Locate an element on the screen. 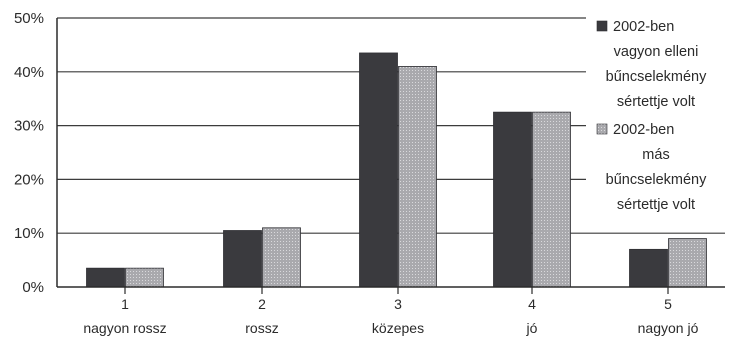 The height and width of the screenshot is (343, 731). x-tick-label-name: közepes is located at coordinates (398, 328).